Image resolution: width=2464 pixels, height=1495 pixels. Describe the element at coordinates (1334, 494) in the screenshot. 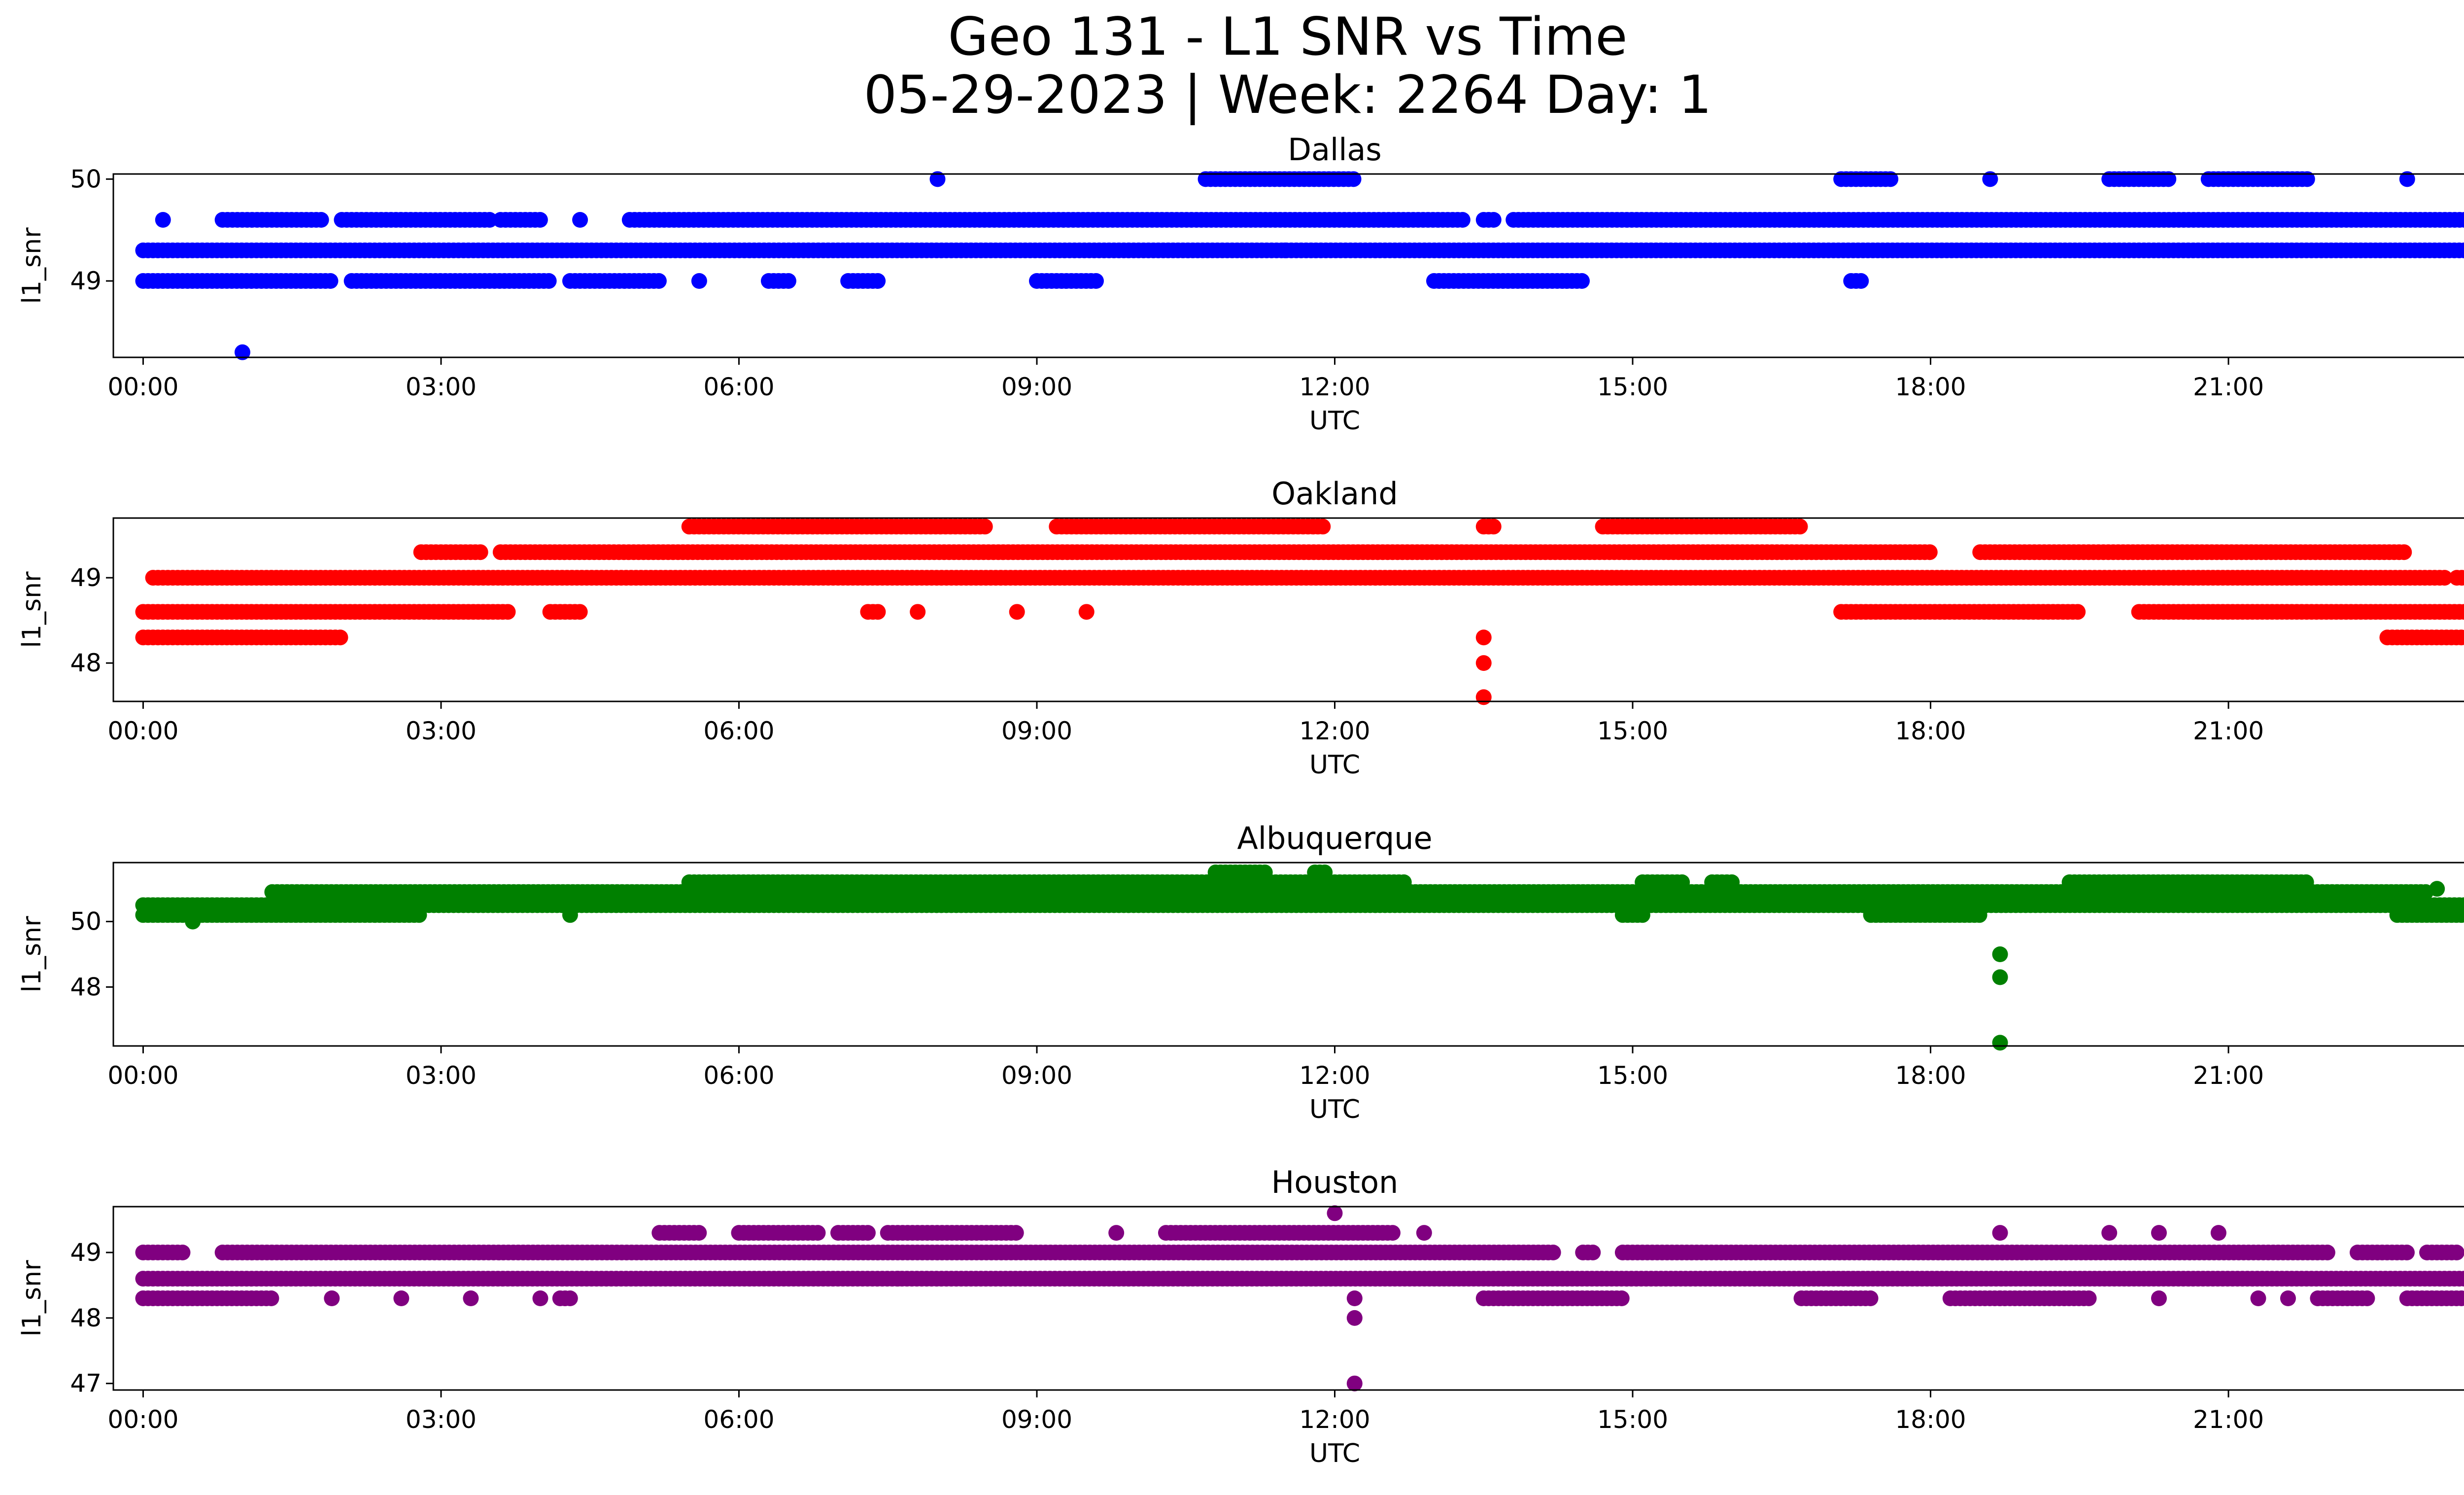

I see `subplot-title: Oakland` at that location.